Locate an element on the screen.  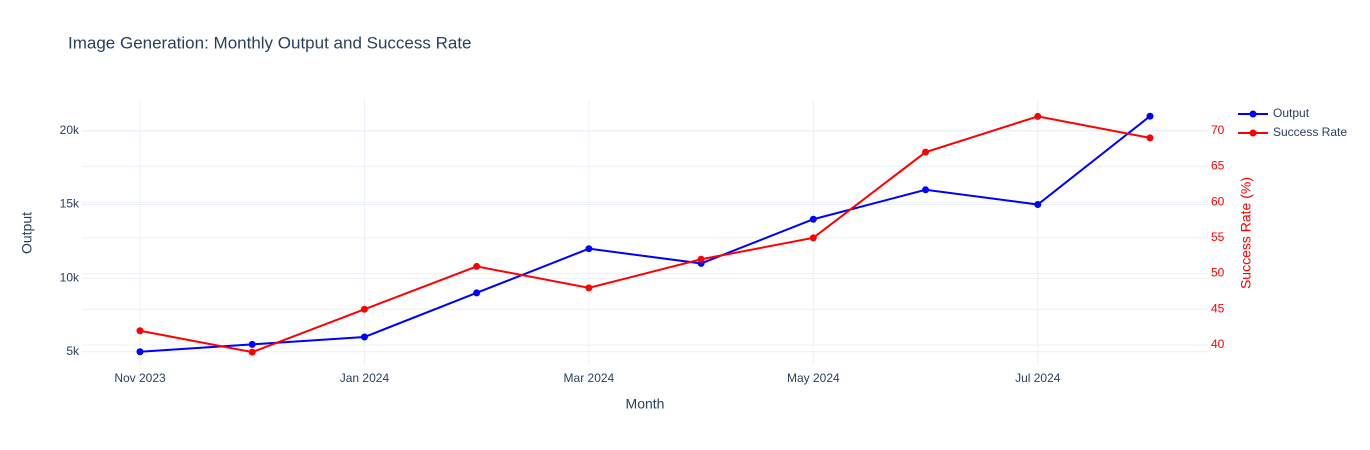
y-tick-label: 20k is located at coordinates (70, 130).